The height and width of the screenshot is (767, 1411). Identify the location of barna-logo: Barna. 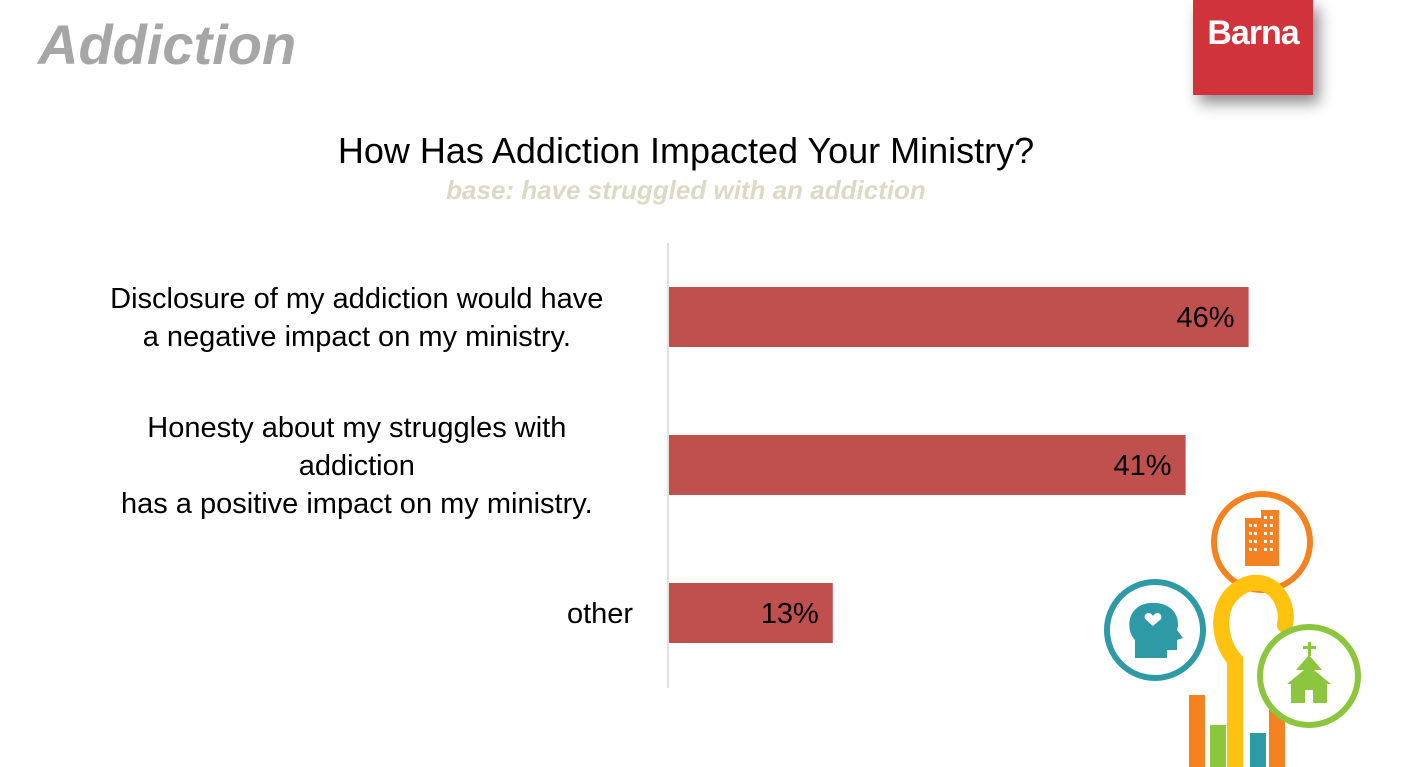
(1253, 47).